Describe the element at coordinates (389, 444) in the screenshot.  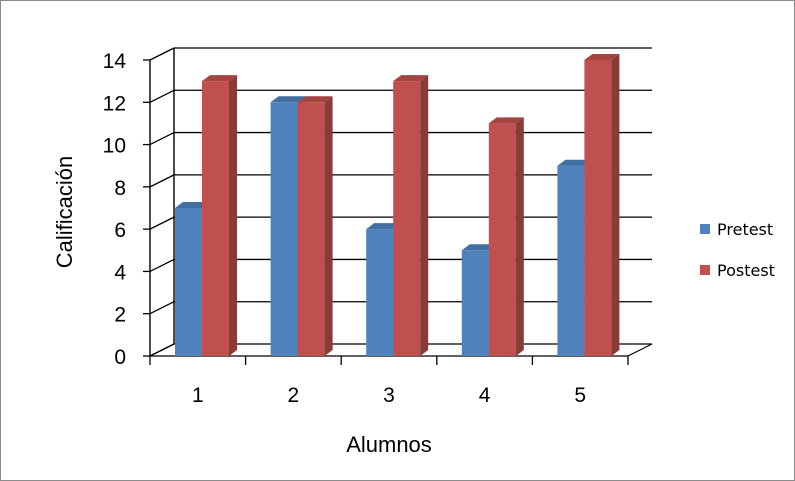
I see `x-axis-title: Alumnos` at that location.